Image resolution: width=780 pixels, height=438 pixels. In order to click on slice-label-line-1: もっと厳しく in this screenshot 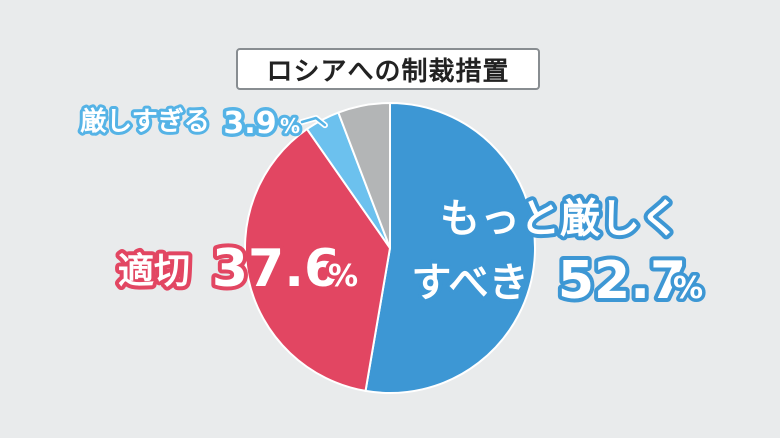, I will do `click(560, 219)`.